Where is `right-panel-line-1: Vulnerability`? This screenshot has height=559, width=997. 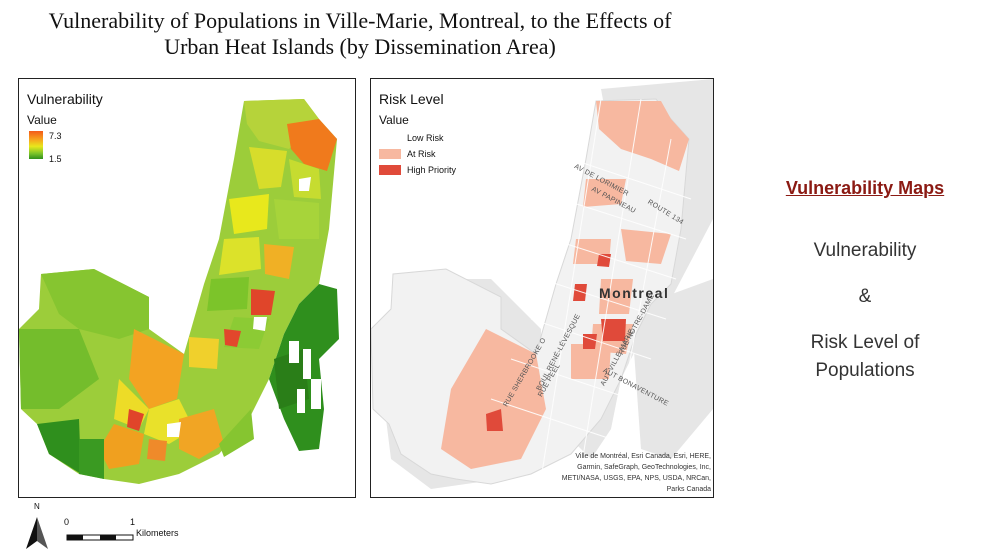 right-panel-line-1: Vulnerability is located at coordinates (865, 250).